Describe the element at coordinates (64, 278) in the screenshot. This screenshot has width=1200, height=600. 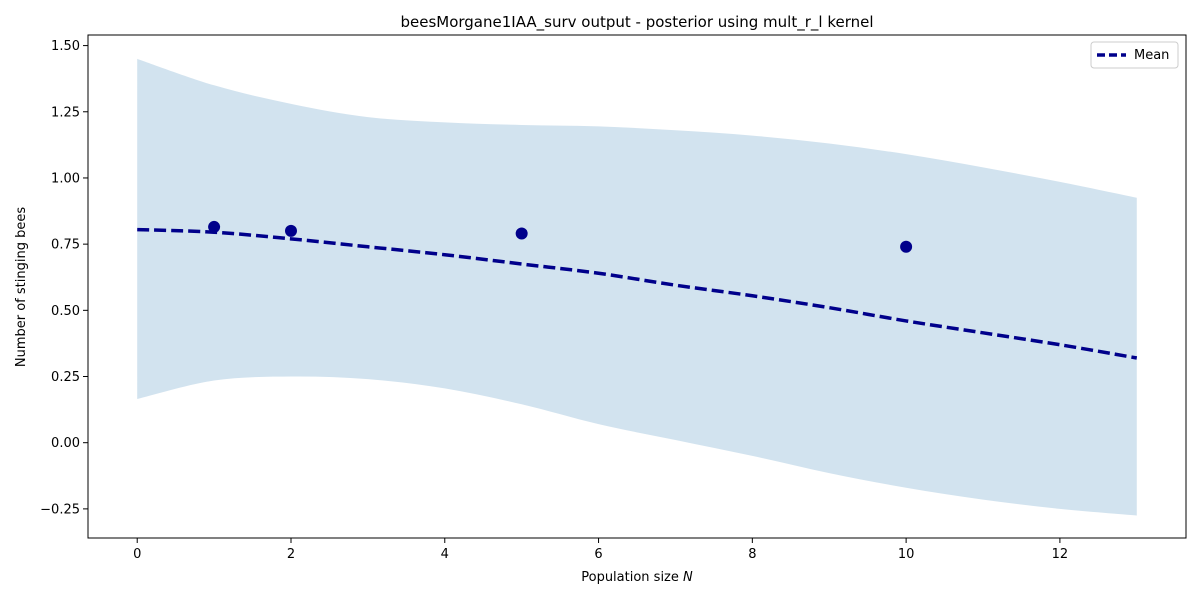
I see `y-axis-ticks: −0.25 0.00 0.25 0.50 0.75 1.00 1.25 1.50` at that location.